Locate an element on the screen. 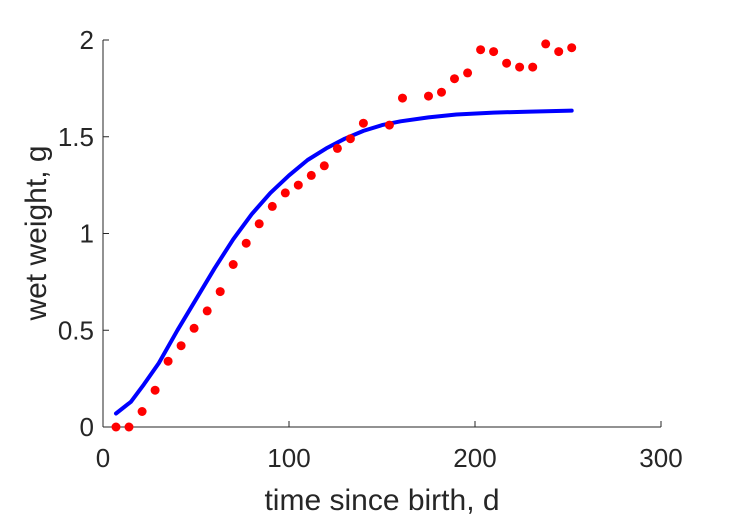 This screenshot has height=521, width=729. x-tick-label: 300 is located at coordinates (660, 458).